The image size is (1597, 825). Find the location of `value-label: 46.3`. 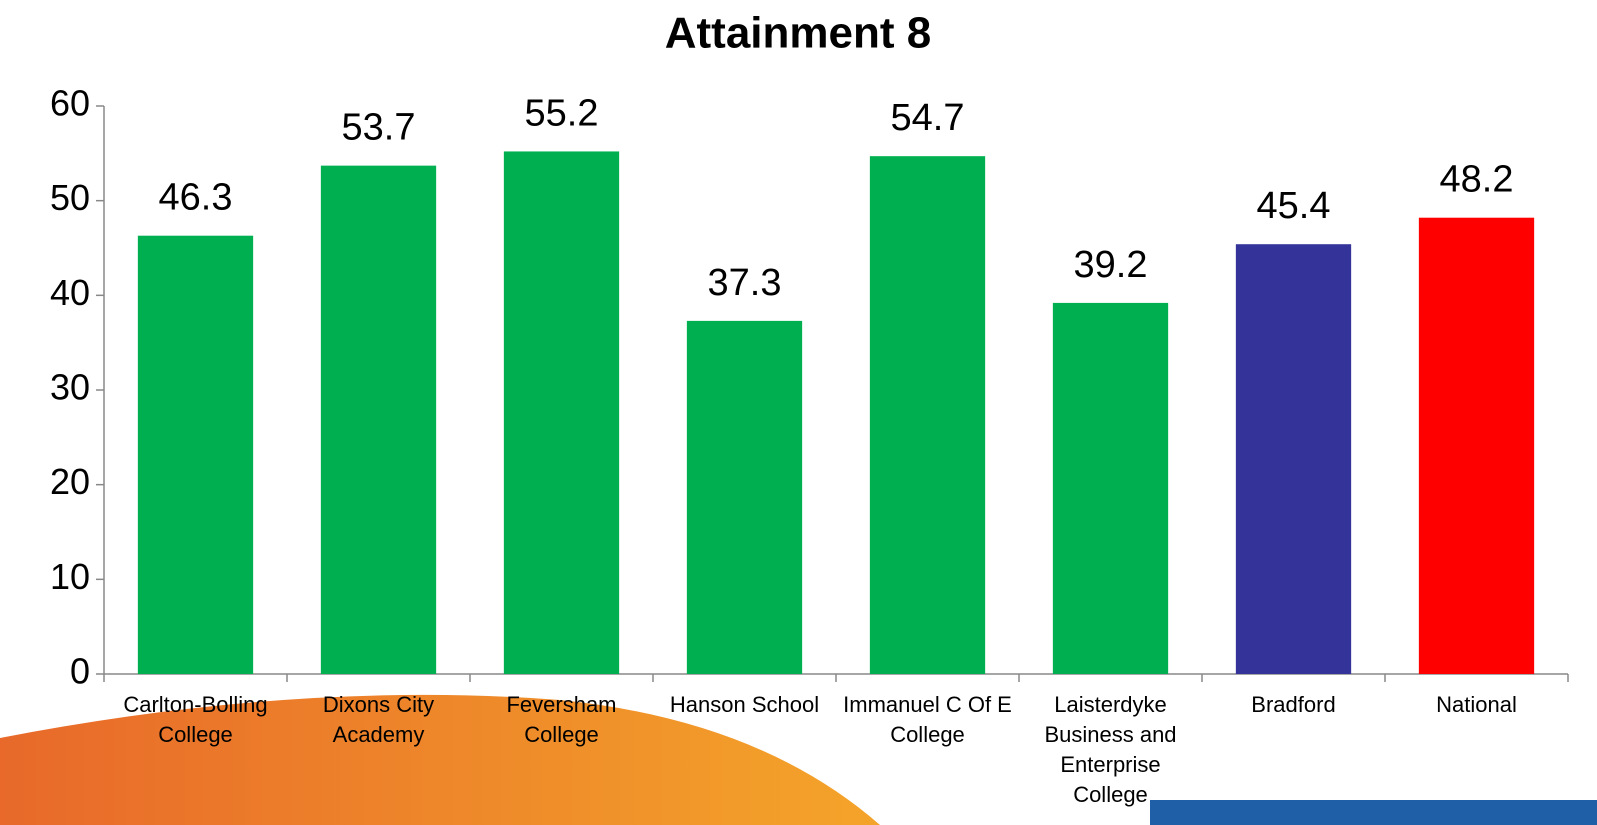

value-label: 46.3 is located at coordinates (196, 198).